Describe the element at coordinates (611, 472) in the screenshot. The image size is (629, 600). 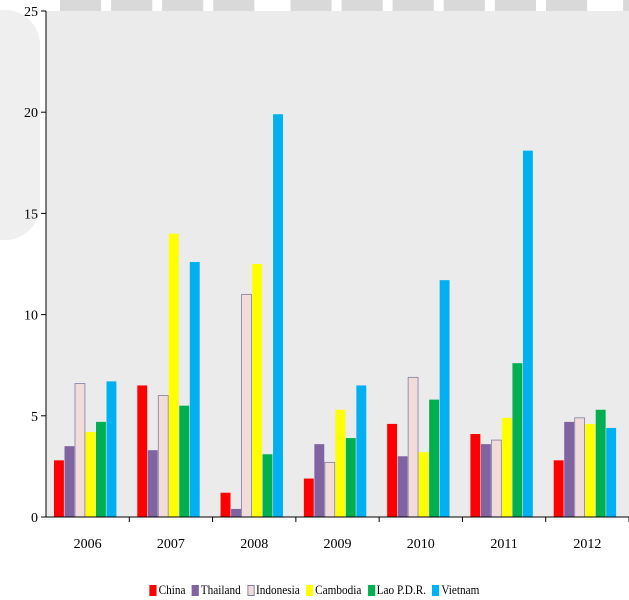
I see `bar-vietnam-2012` at that location.